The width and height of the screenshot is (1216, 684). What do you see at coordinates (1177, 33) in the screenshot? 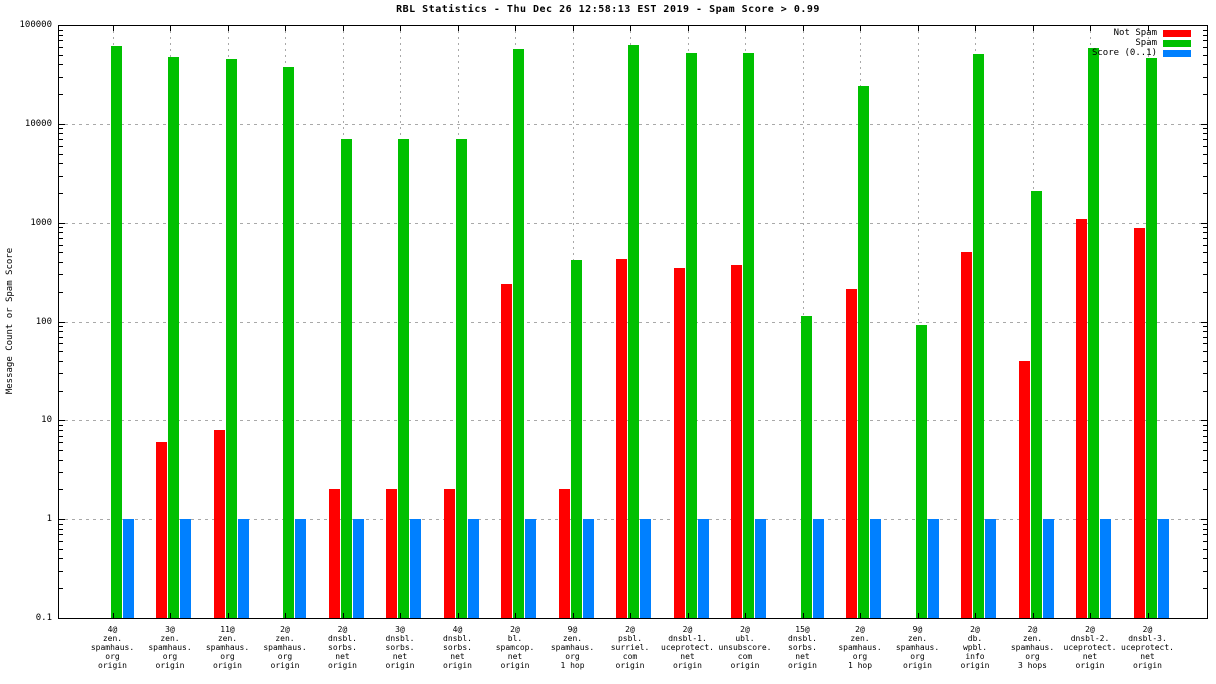
I see `legend-swatch-not-spam` at bounding box center [1177, 33].